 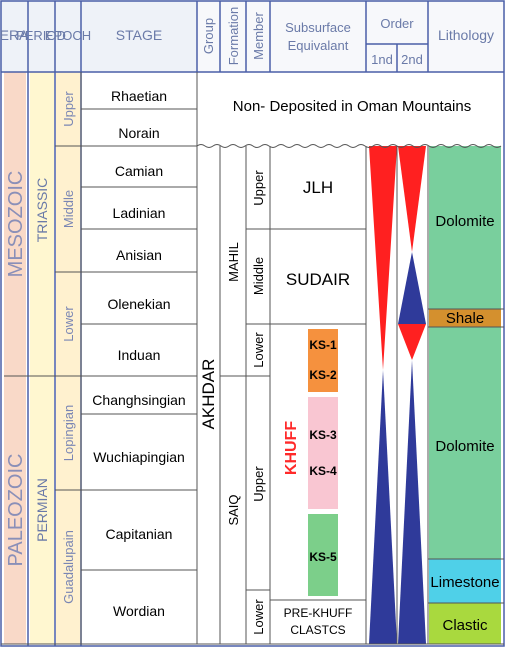 What do you see at coordinates (258, 617) in the screenshot?
I see `member-lower-saiq-label: Lower` at bounding box center [258, 617].